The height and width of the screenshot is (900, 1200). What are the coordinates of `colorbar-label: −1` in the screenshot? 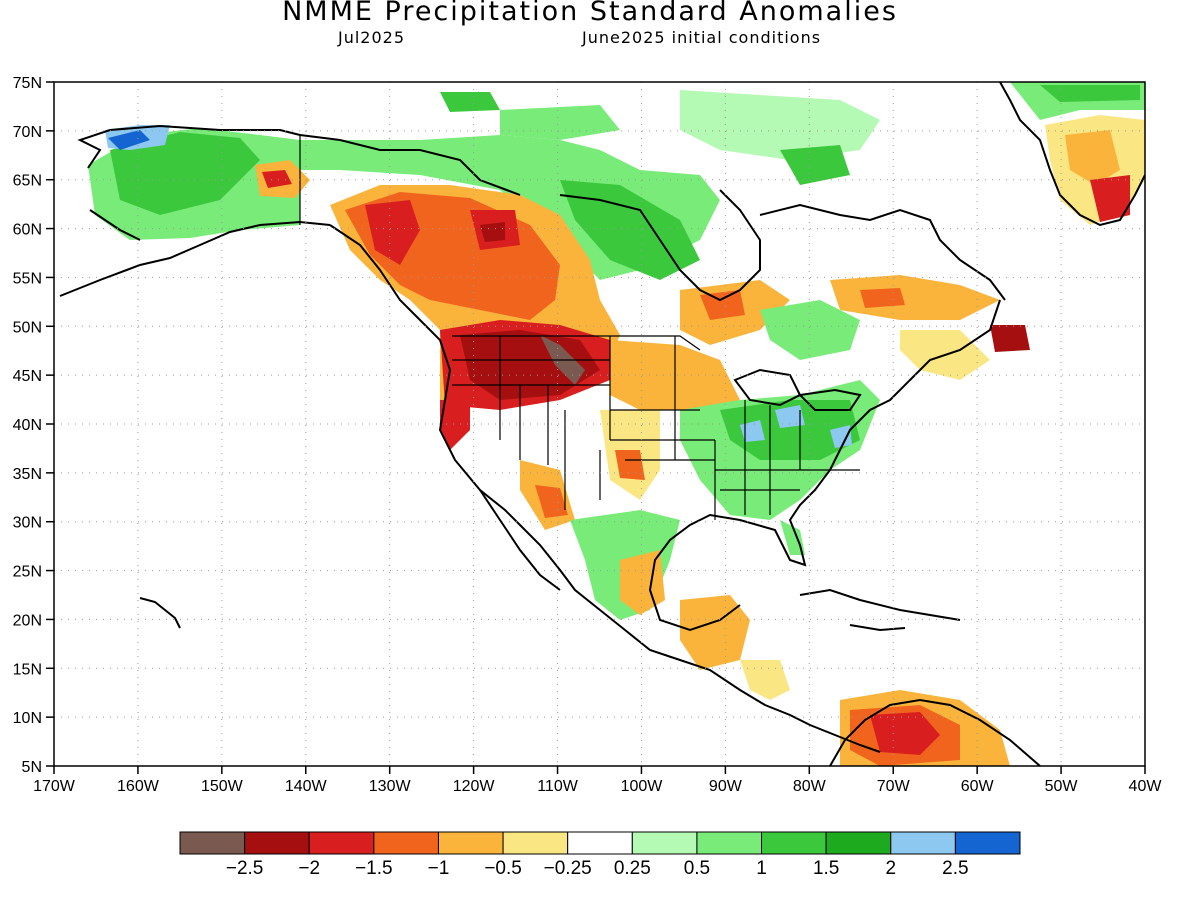 It's located at (439, 868).